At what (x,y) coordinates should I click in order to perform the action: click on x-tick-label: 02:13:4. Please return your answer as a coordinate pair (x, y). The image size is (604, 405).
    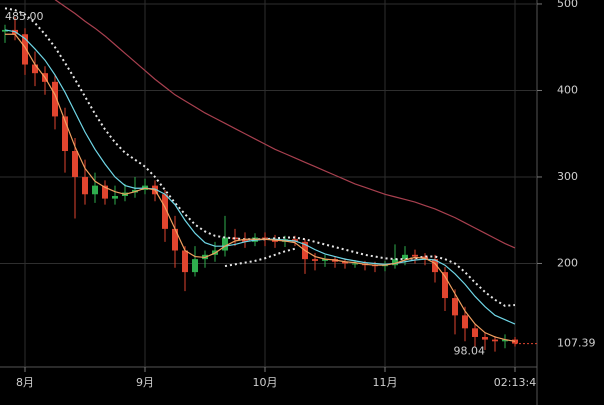
    Looking at the image, I should click on (515, 382).